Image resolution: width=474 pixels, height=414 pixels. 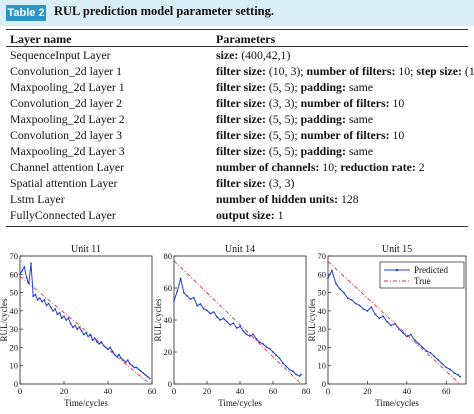 What do you see at coordinates (67, 87) in the screenshot?
I see `layer-name-cell: Maxpooling_2d Layer 1` at bounding box center [67, 87].